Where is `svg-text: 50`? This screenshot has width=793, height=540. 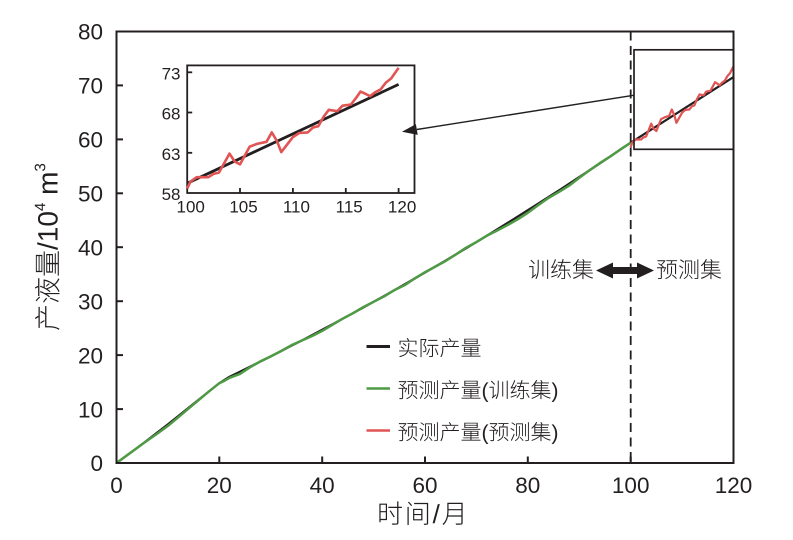 svg-text: 50 is located at coordinates (90, 194).